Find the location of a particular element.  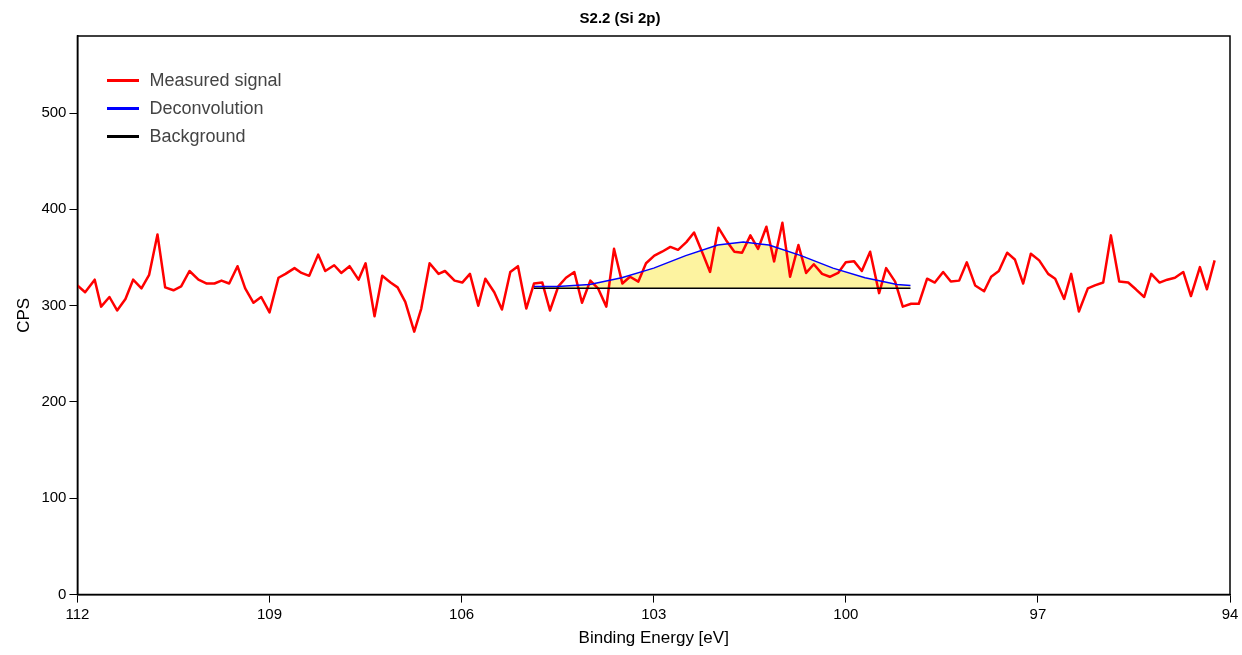

x-tick-label: 106 is located at coordinates (462, 613).